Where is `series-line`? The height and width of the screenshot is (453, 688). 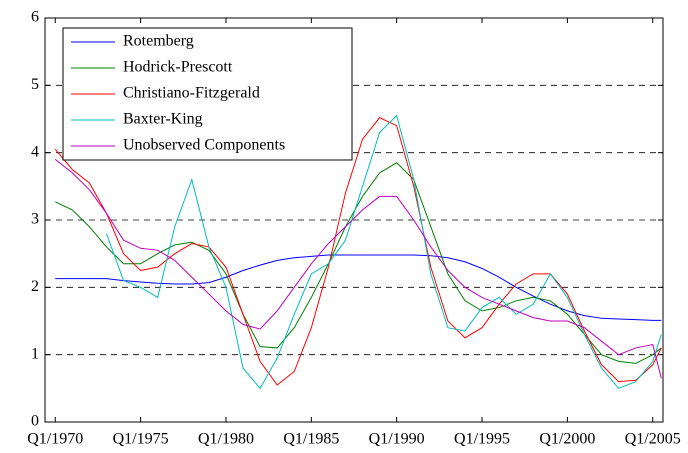
series-line is located at coordinates (358, 287).